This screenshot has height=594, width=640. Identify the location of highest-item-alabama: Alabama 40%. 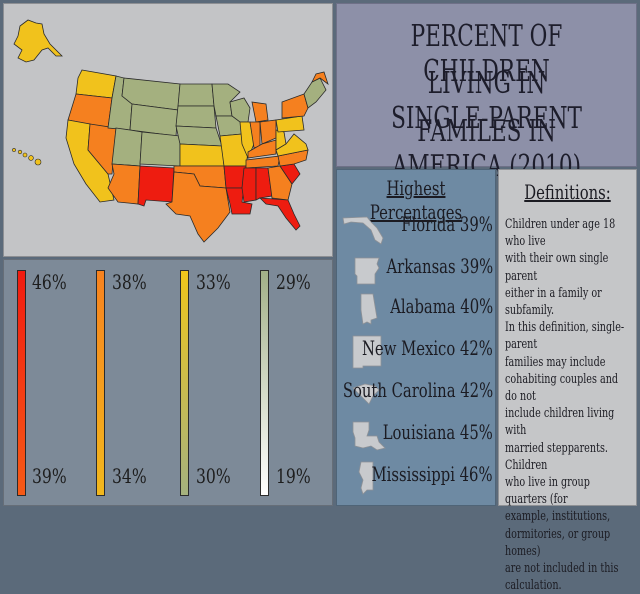
(417, 308).